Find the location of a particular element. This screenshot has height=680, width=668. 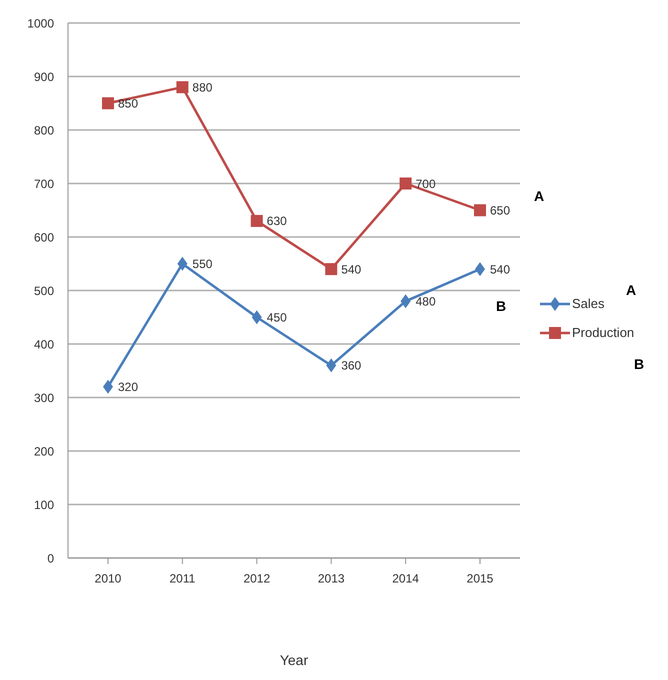

y-tick-label: 200 is located at coordinates (44, 451).